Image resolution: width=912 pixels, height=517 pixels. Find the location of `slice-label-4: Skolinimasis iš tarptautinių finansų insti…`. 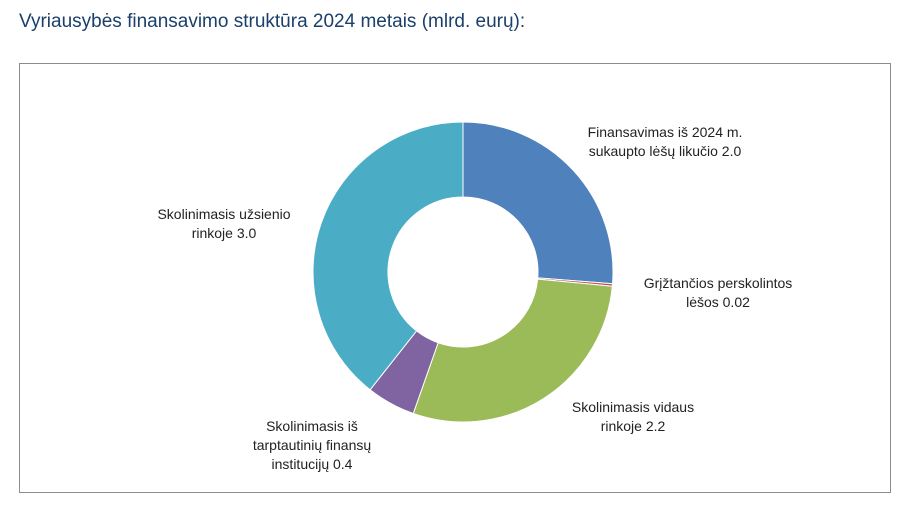

slice-label-4: Skolinimasis iš tarptautinių finansų insti… is located at coordinates (312, 445).